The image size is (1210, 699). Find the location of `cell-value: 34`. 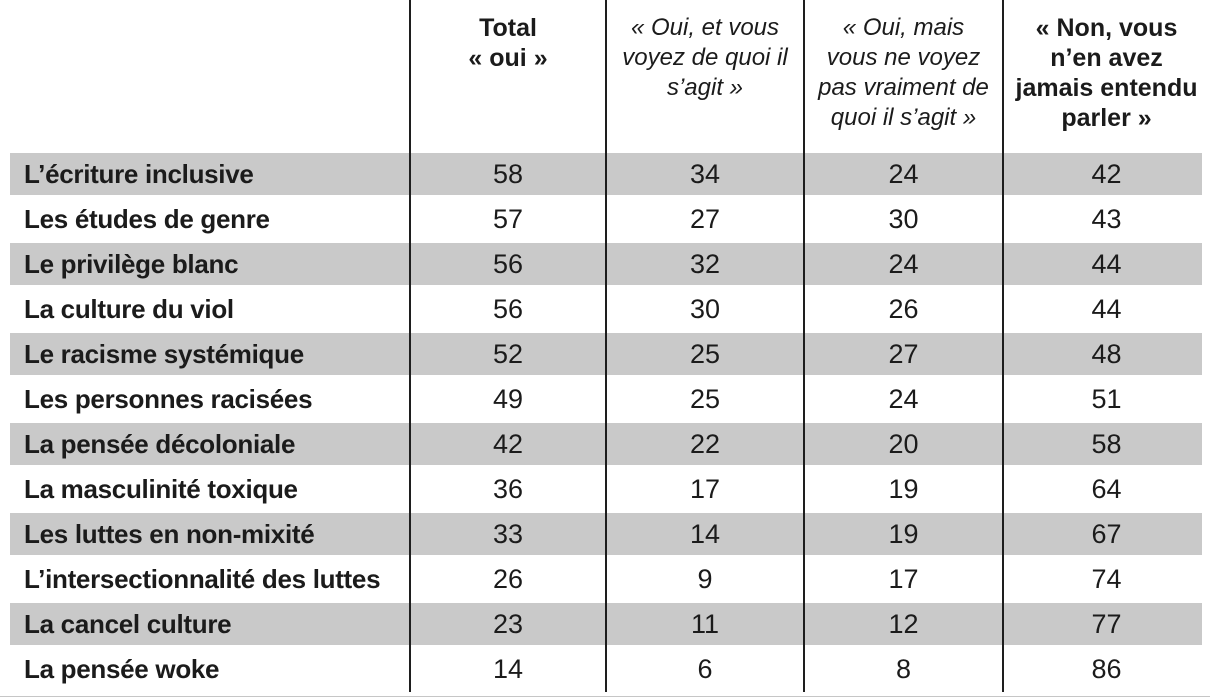

cell-value: 34 is located at coordinates (705, 174).